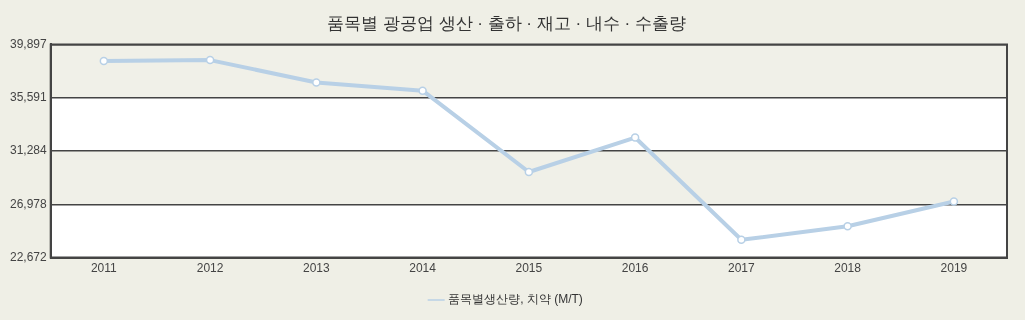 This screenshot has width=1025, height=320. Describe the element at coordinates (29, 150) in the screenshot. I see `y-tick-label: 31,284` at that location.